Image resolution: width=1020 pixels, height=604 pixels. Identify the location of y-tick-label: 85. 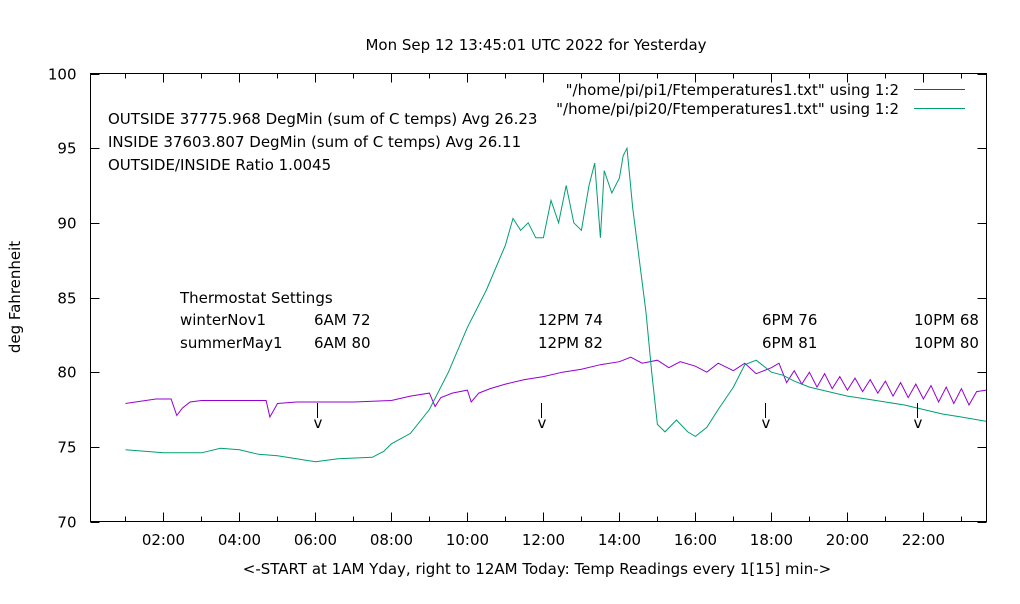
(66, 299).